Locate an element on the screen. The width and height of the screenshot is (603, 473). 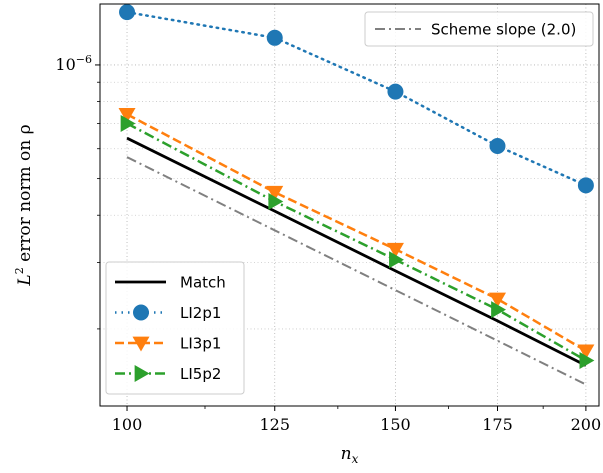
x-tick-label: 100 is located at coordinates (127, 424).